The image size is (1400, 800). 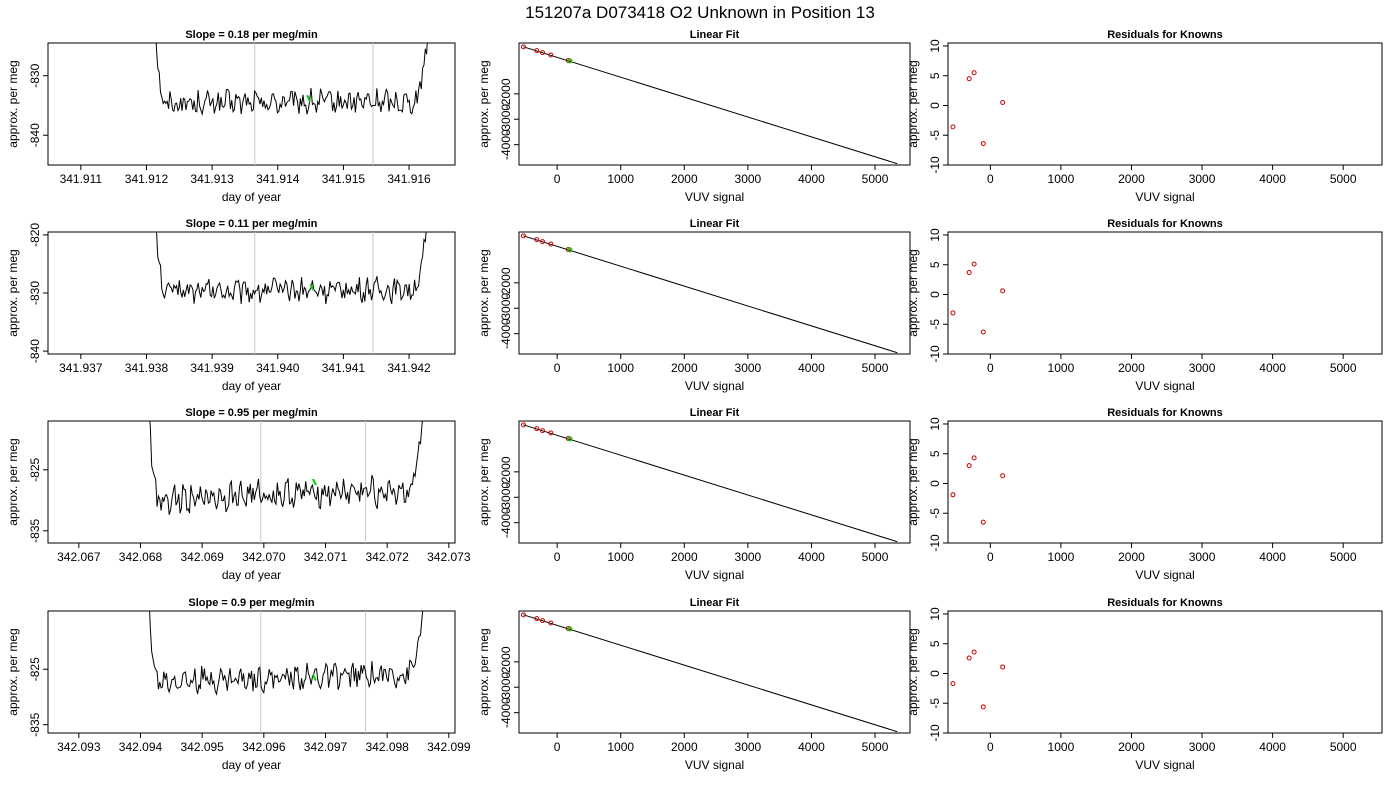 What do you see at coordinates (409, 179) in the screenshot?
I see `x-tick-label: 341.916` at bounding box center [409, 179].